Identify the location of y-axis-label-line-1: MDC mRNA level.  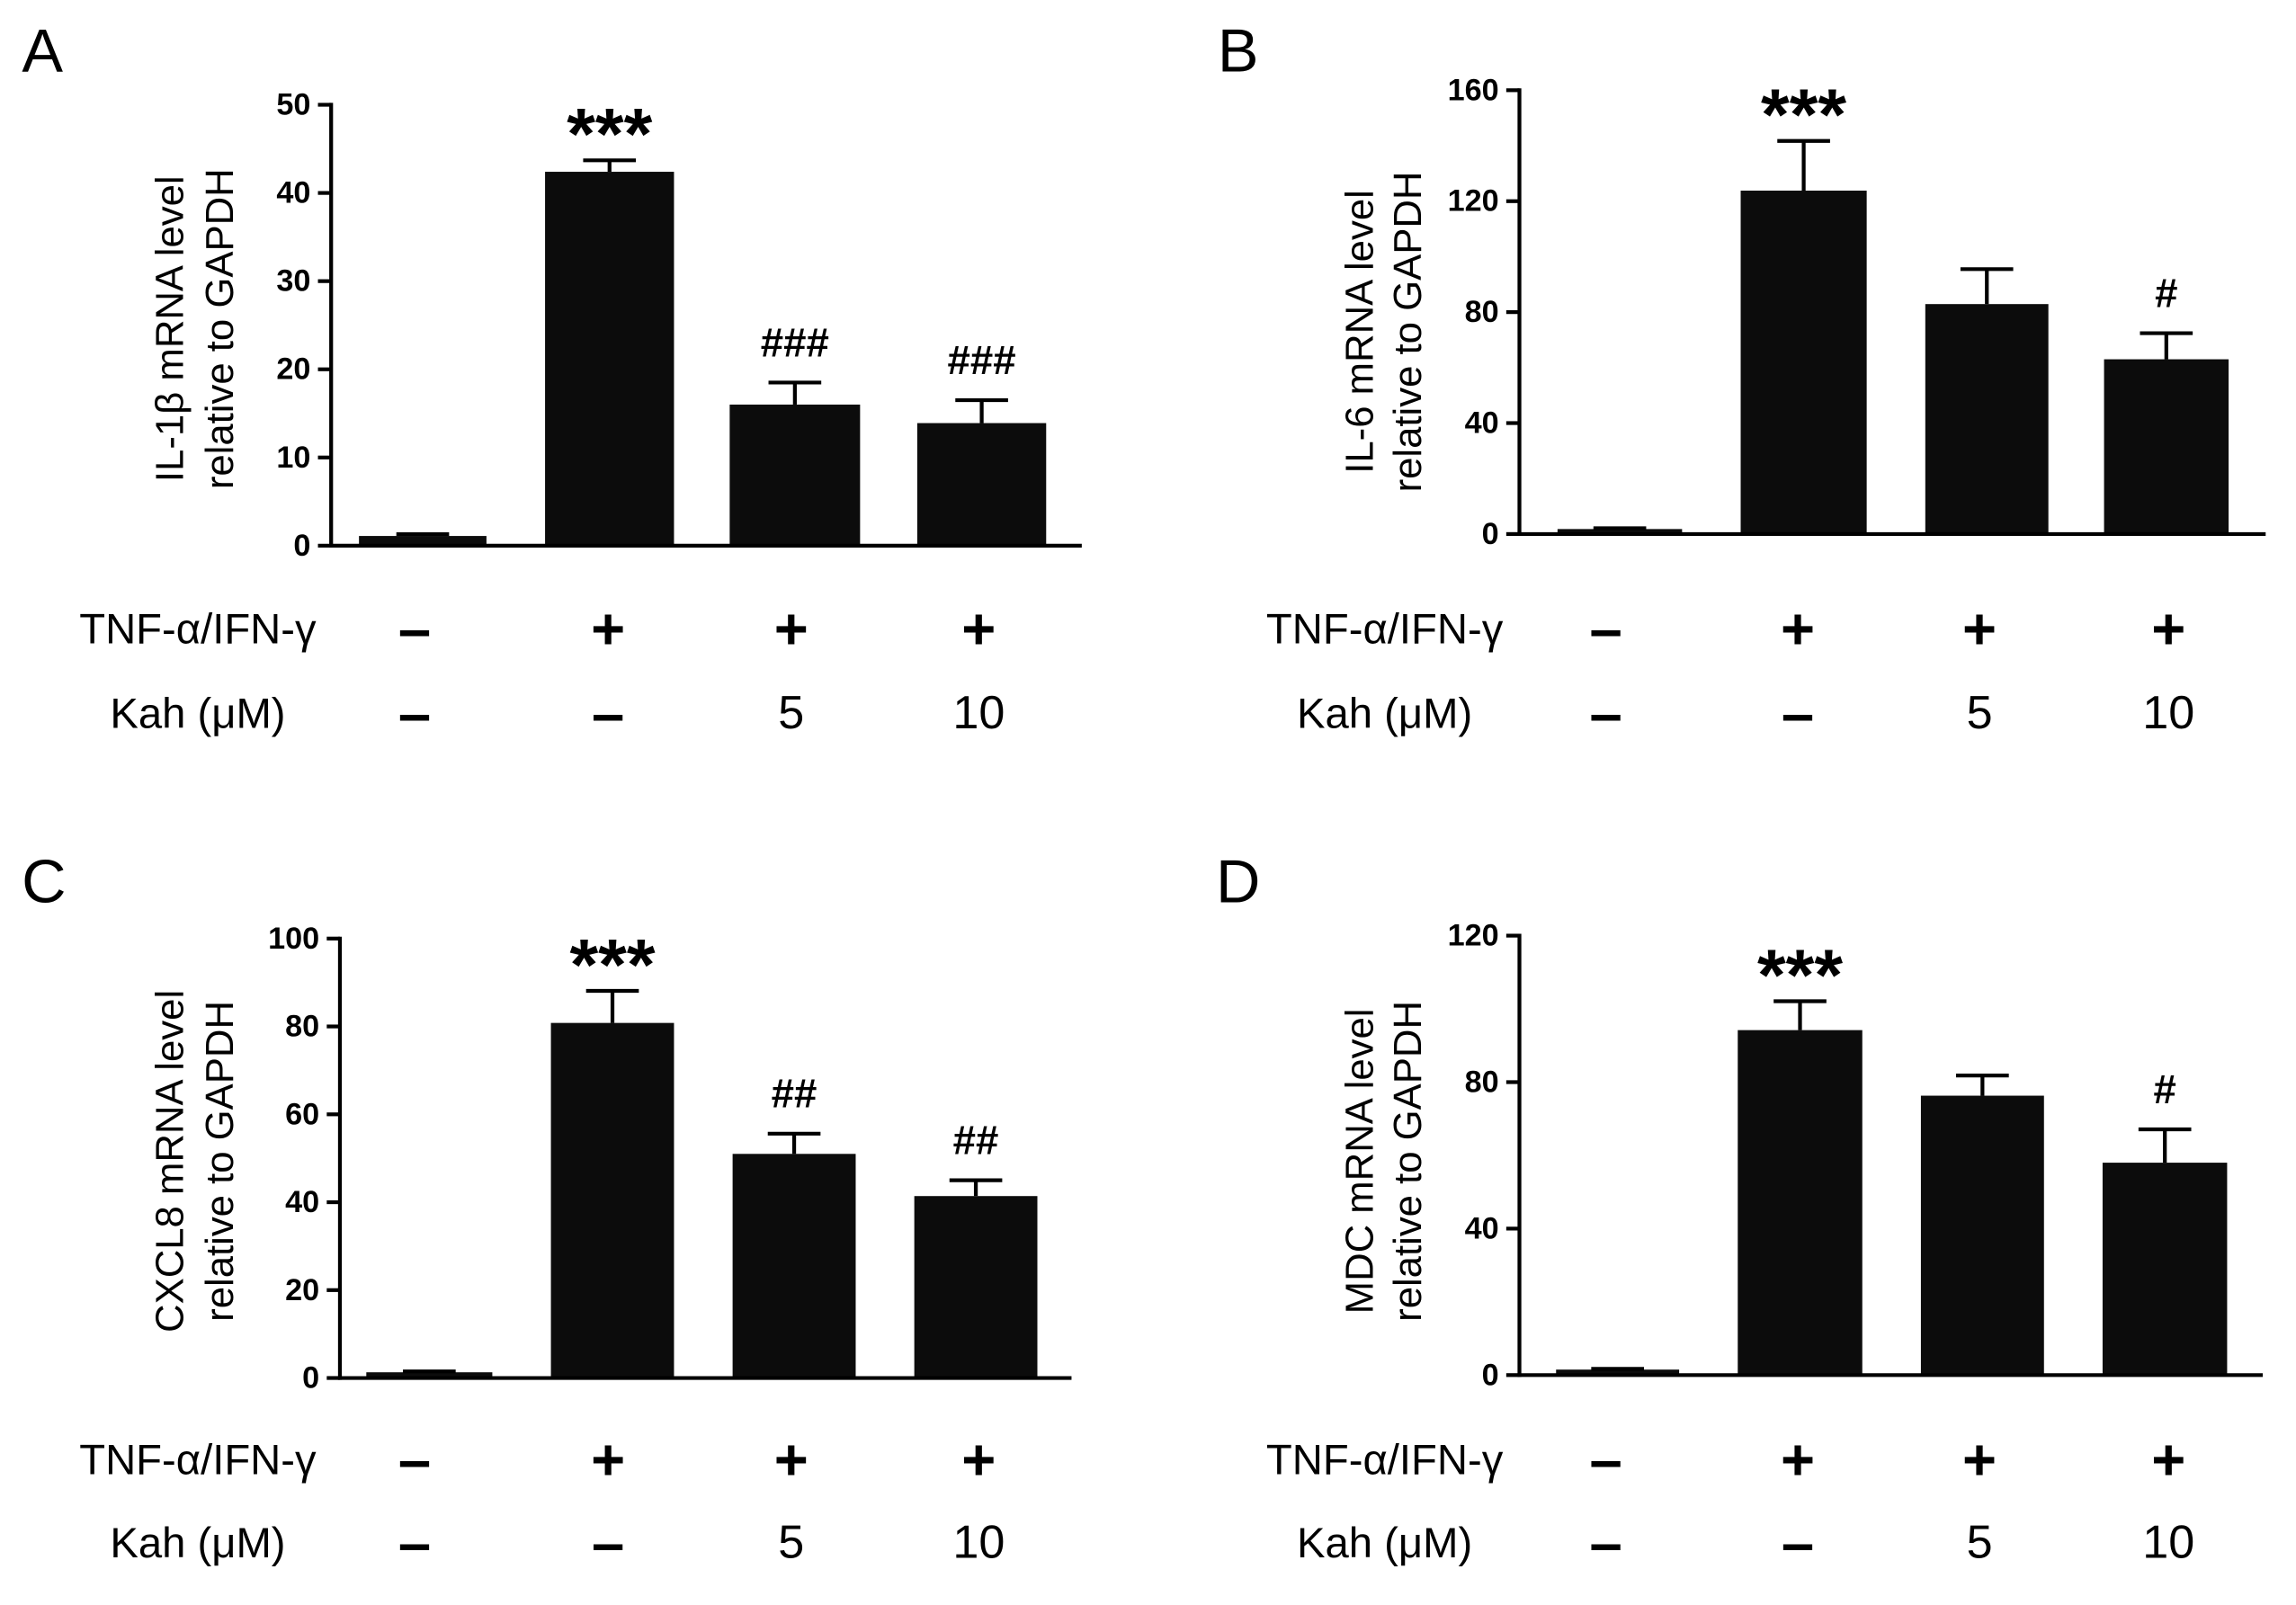
(1359, 1162).